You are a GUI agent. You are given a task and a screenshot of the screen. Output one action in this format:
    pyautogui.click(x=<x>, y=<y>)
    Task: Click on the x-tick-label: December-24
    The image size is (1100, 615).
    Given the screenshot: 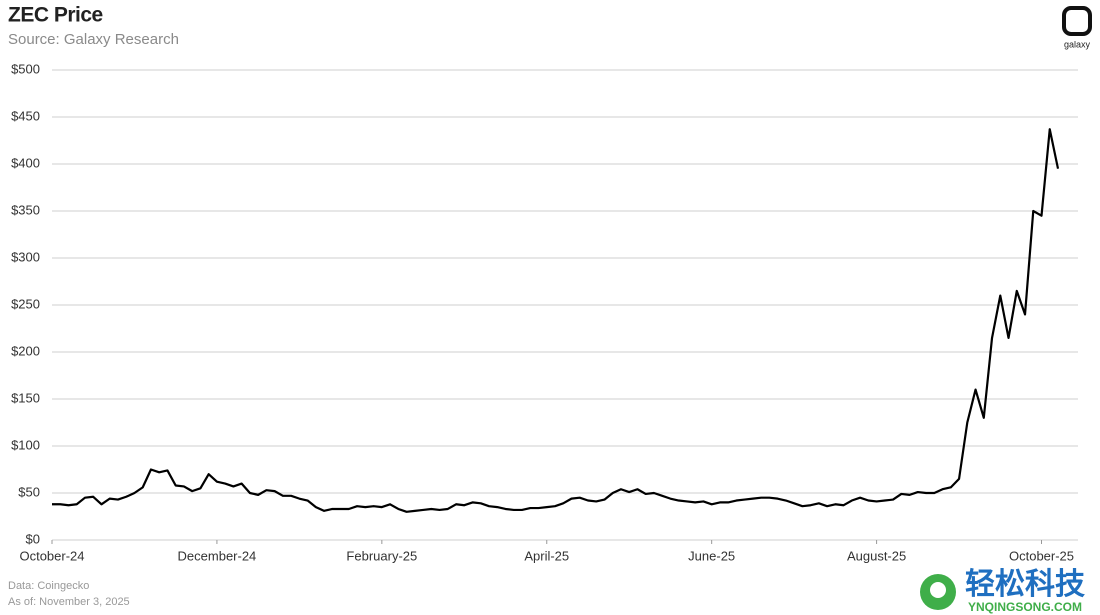 What is the action you would take?
    pyautogui.click(x=217, y=555)
    